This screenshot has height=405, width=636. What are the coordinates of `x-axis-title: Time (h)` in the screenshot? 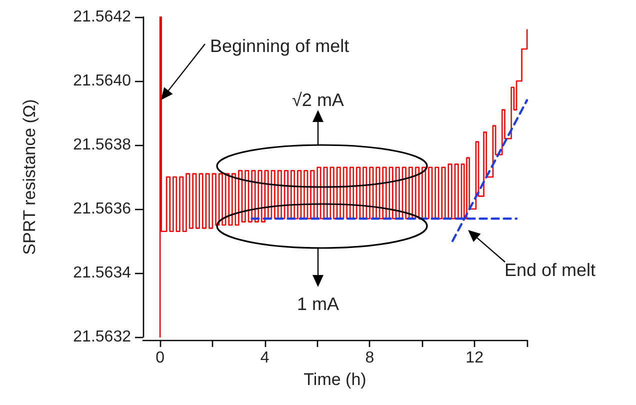 It's located at (335, 379).